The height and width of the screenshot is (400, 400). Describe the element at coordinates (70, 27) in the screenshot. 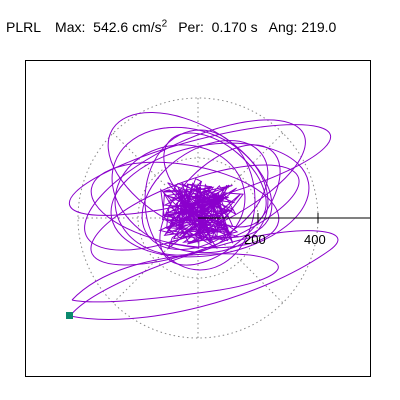

I see `max-label: Max:` at that location.